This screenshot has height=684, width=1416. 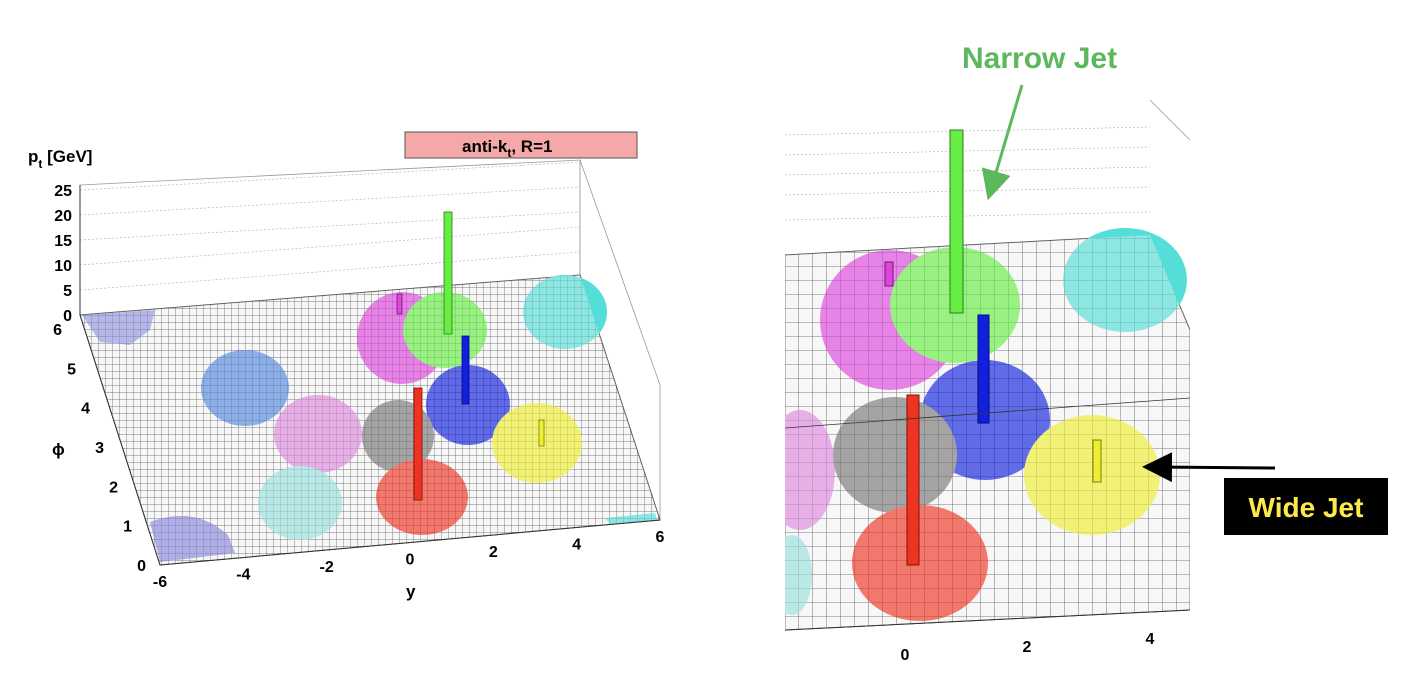 What do you see at coordinates (660, 537) in the screenshot?
I see `y-tick-label: 6` at bounding box center [660, 537].